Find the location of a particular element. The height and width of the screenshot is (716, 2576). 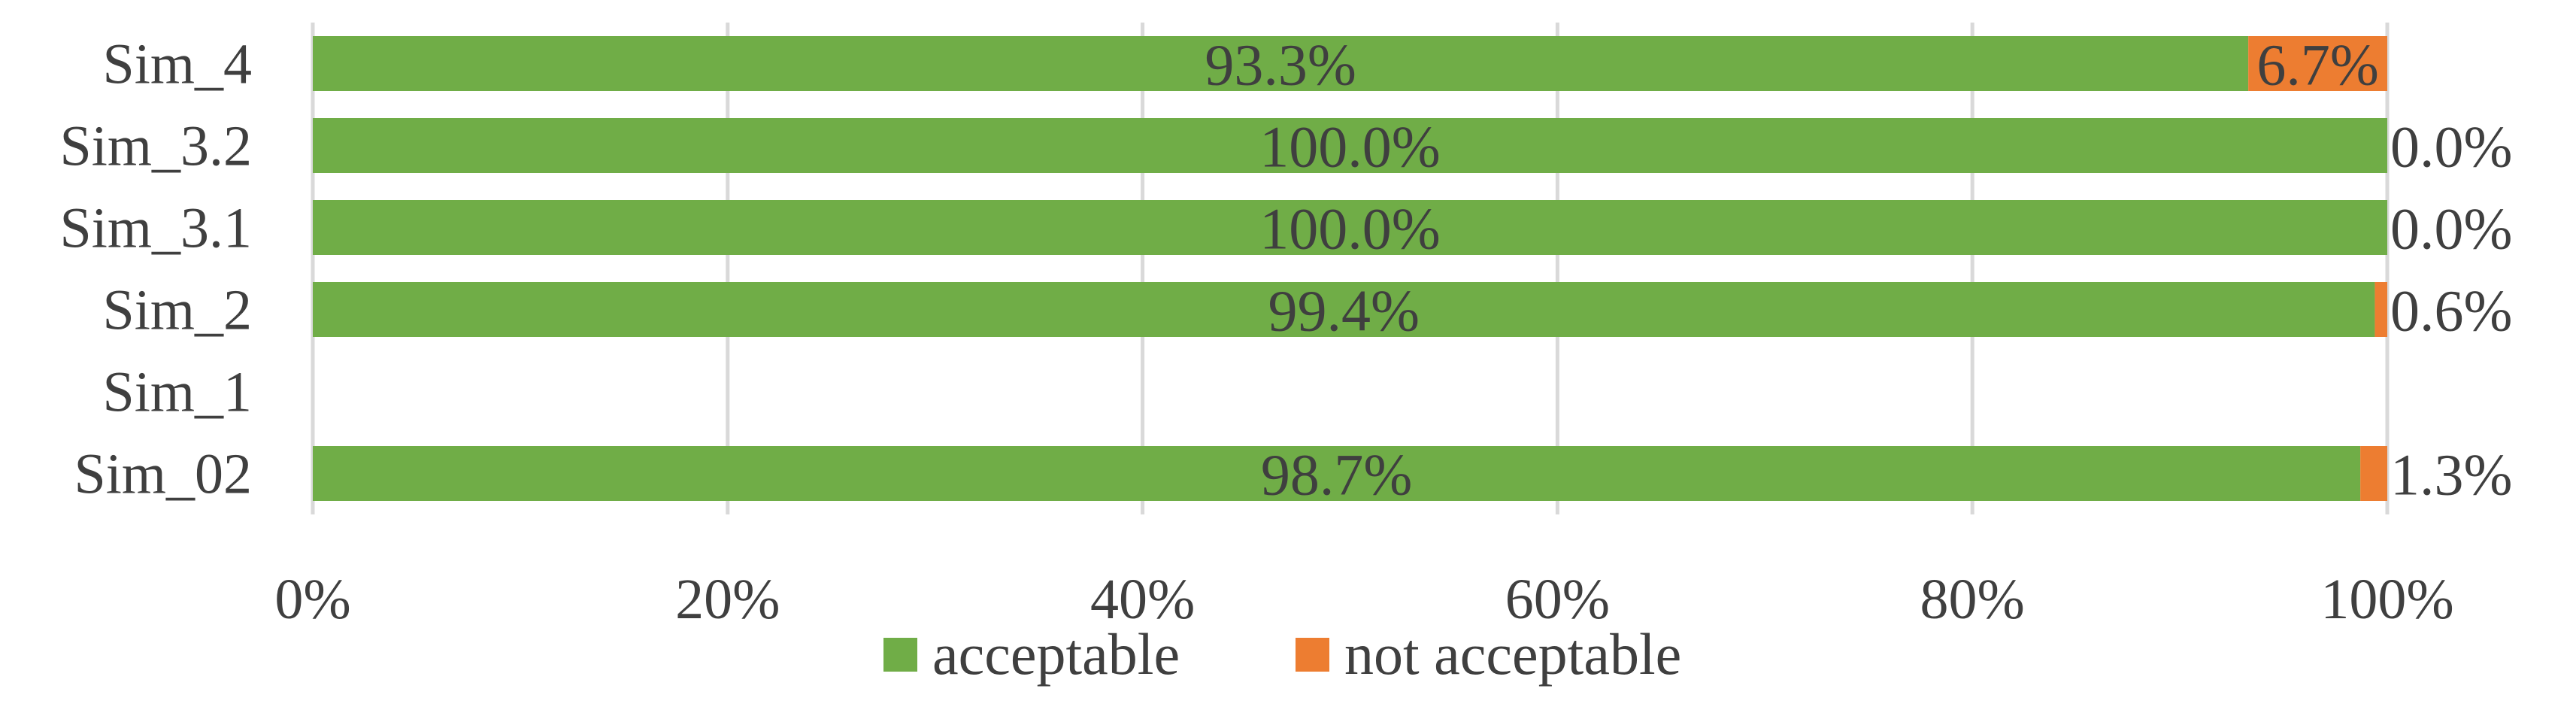

x-tick-label: 0% is located at coordinates (312, 599).